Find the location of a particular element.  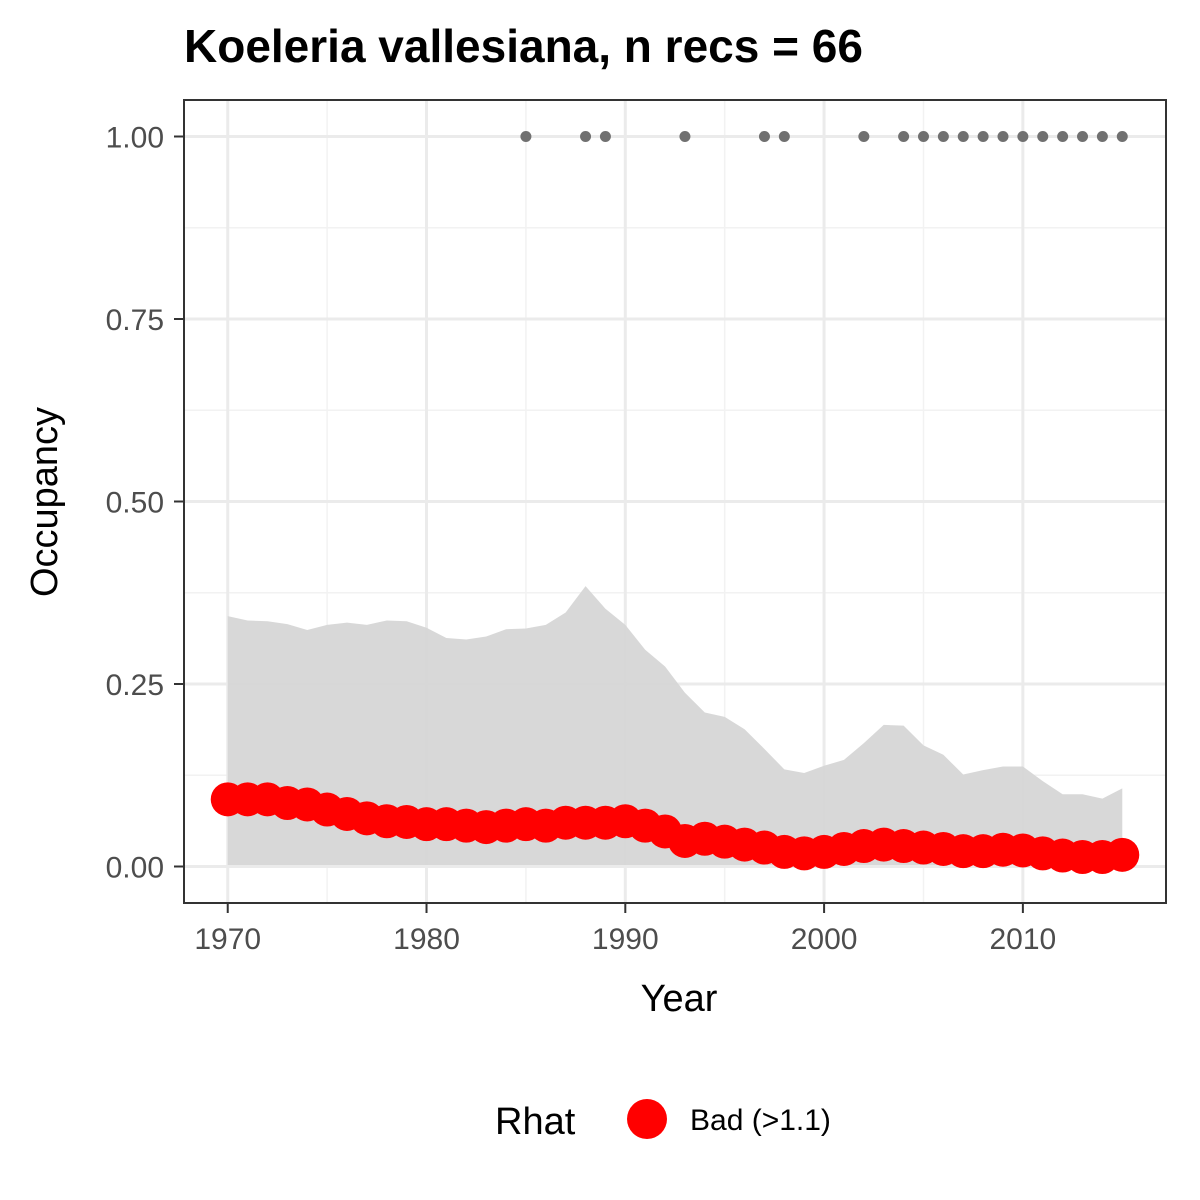

y-tick-label: 0.00 is located at coordinates (135, 868).